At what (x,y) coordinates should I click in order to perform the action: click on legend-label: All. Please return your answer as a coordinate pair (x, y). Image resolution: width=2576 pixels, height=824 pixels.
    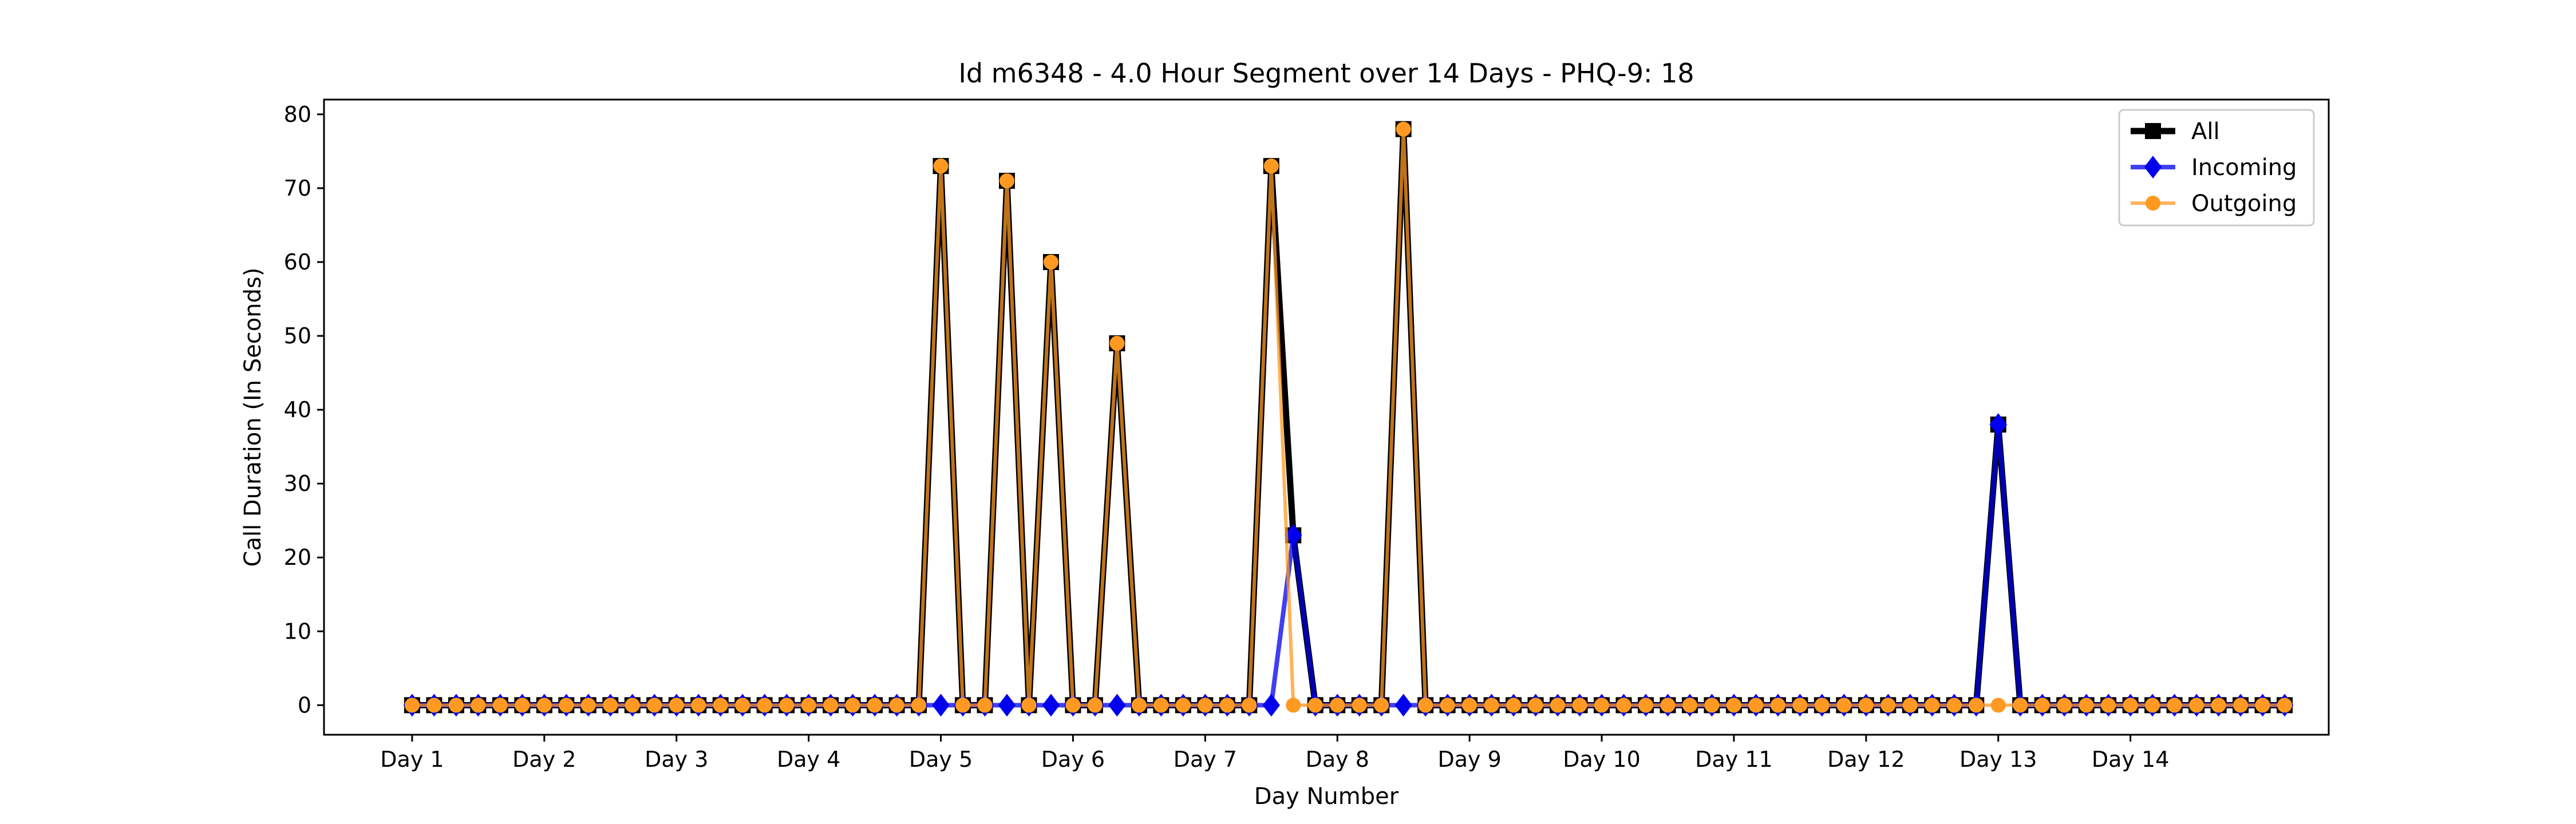
    Looking at the image, I should click on (2205, 131).